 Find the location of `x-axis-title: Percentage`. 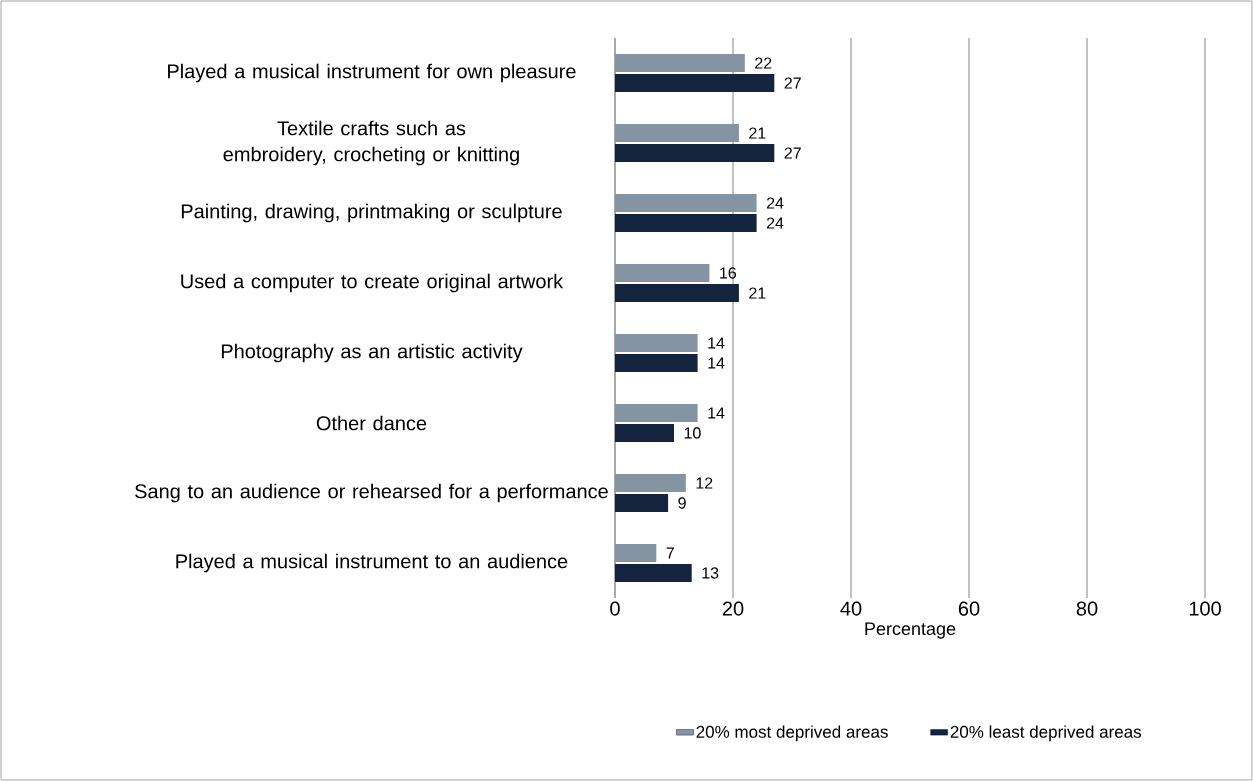

x-axis-title: Percentage is located at coordinates (910, 630).